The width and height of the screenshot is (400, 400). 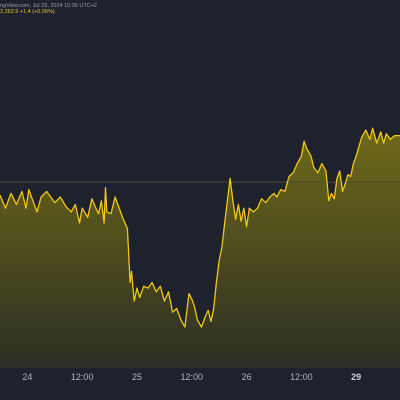 I want to click on x-tick-label-2: 25, so click(x=137, y=377).